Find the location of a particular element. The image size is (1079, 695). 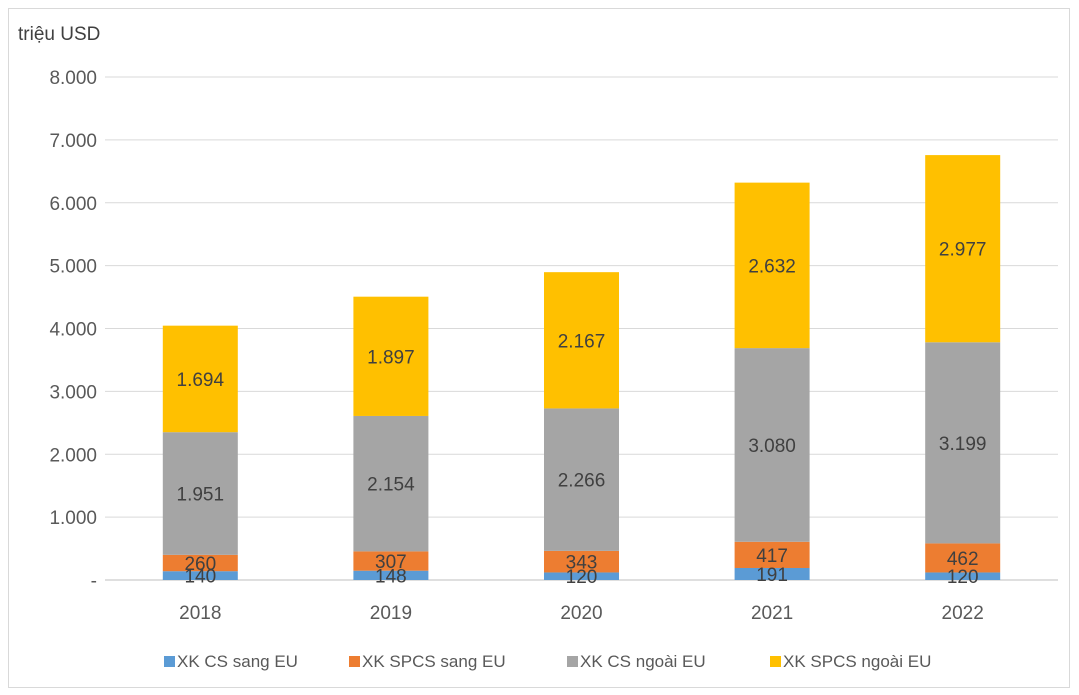

data-label: 2.266 is located at coordinates (582, 481).